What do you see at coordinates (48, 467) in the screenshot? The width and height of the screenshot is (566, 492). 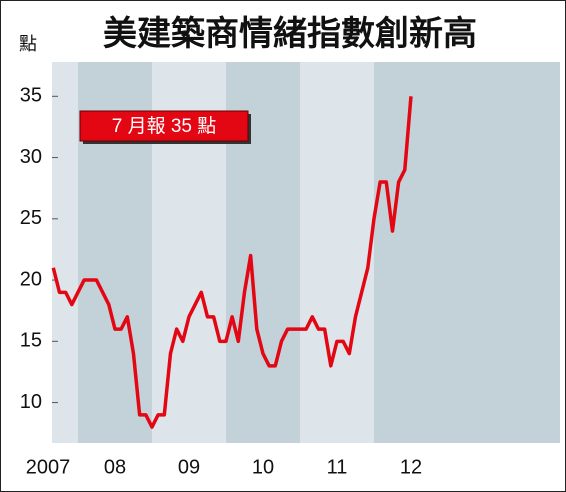 I see `x-tick-label: 2007` at bounding box center [48, 467].